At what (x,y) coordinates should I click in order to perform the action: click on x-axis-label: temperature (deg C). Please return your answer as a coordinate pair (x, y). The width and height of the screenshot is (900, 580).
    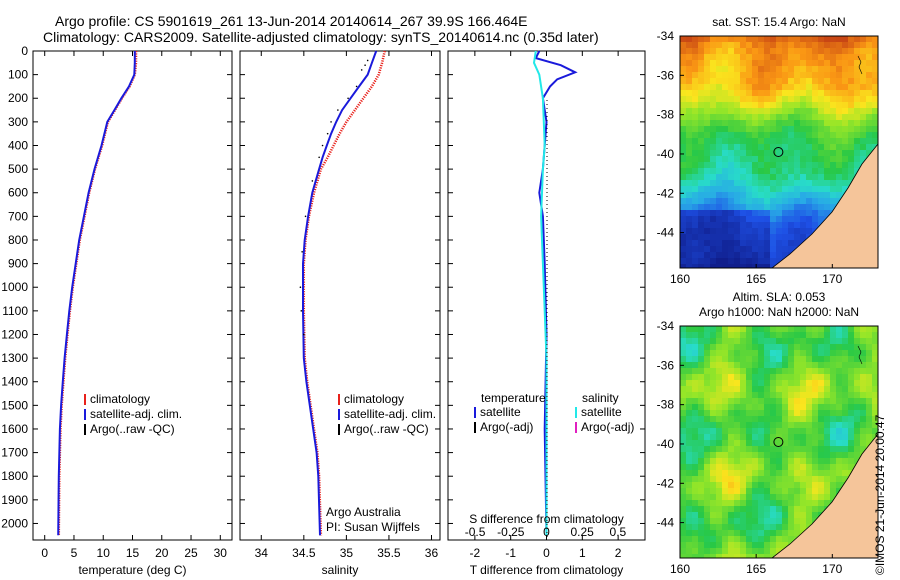
    Looking at the image, I should click on (132, 570).